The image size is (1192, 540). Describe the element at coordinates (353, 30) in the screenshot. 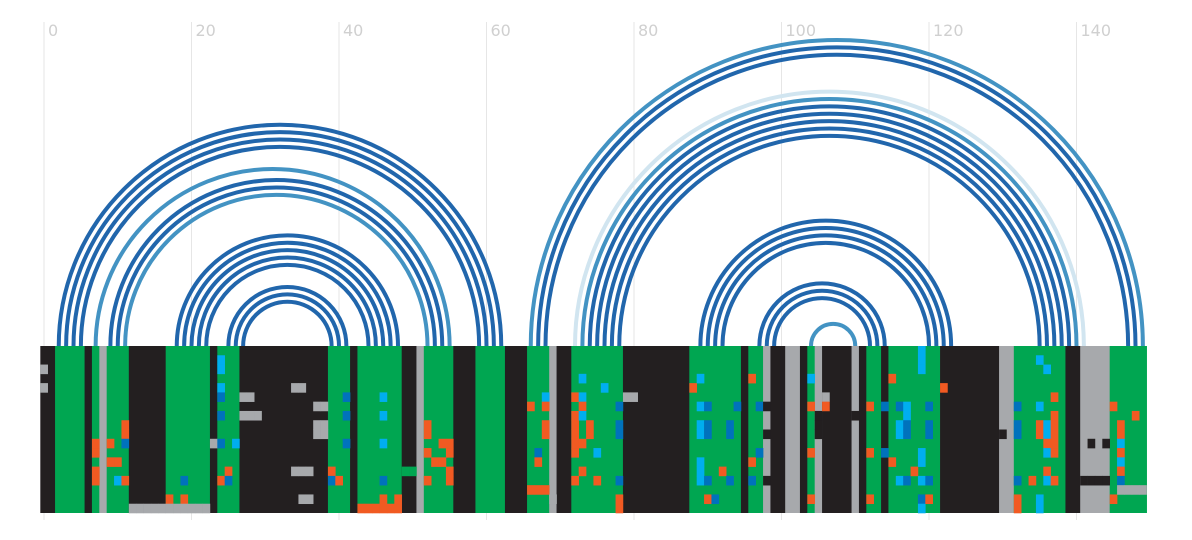

I see `x-tick-label: 40` at that location.